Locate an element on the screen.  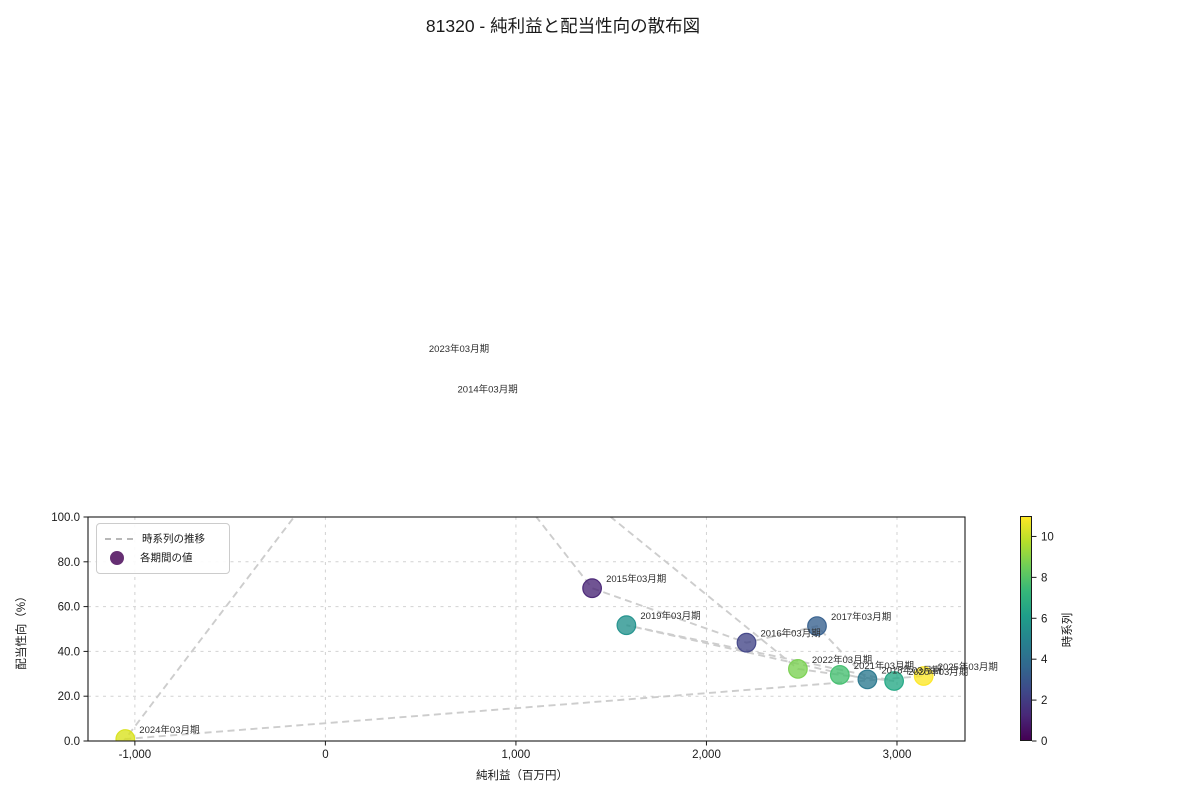
legend-item-marker: 各期間の値 is located at coordinates (163, 557).